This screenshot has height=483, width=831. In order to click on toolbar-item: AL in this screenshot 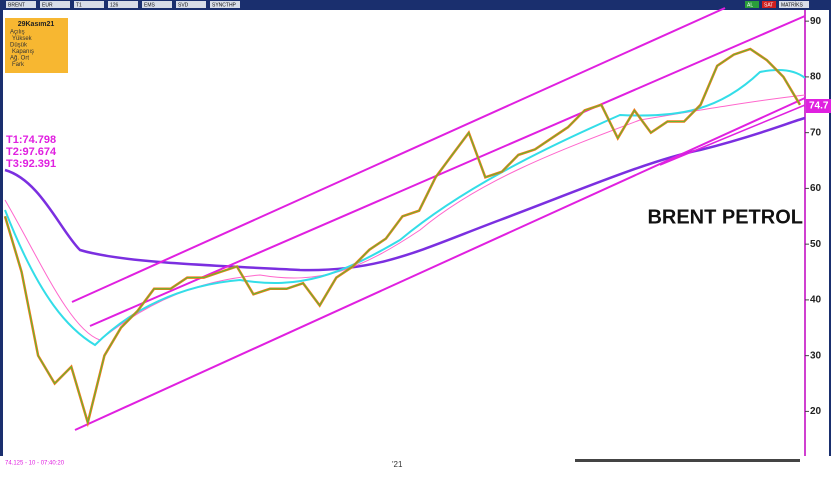, I will do `click(750, 5)`.